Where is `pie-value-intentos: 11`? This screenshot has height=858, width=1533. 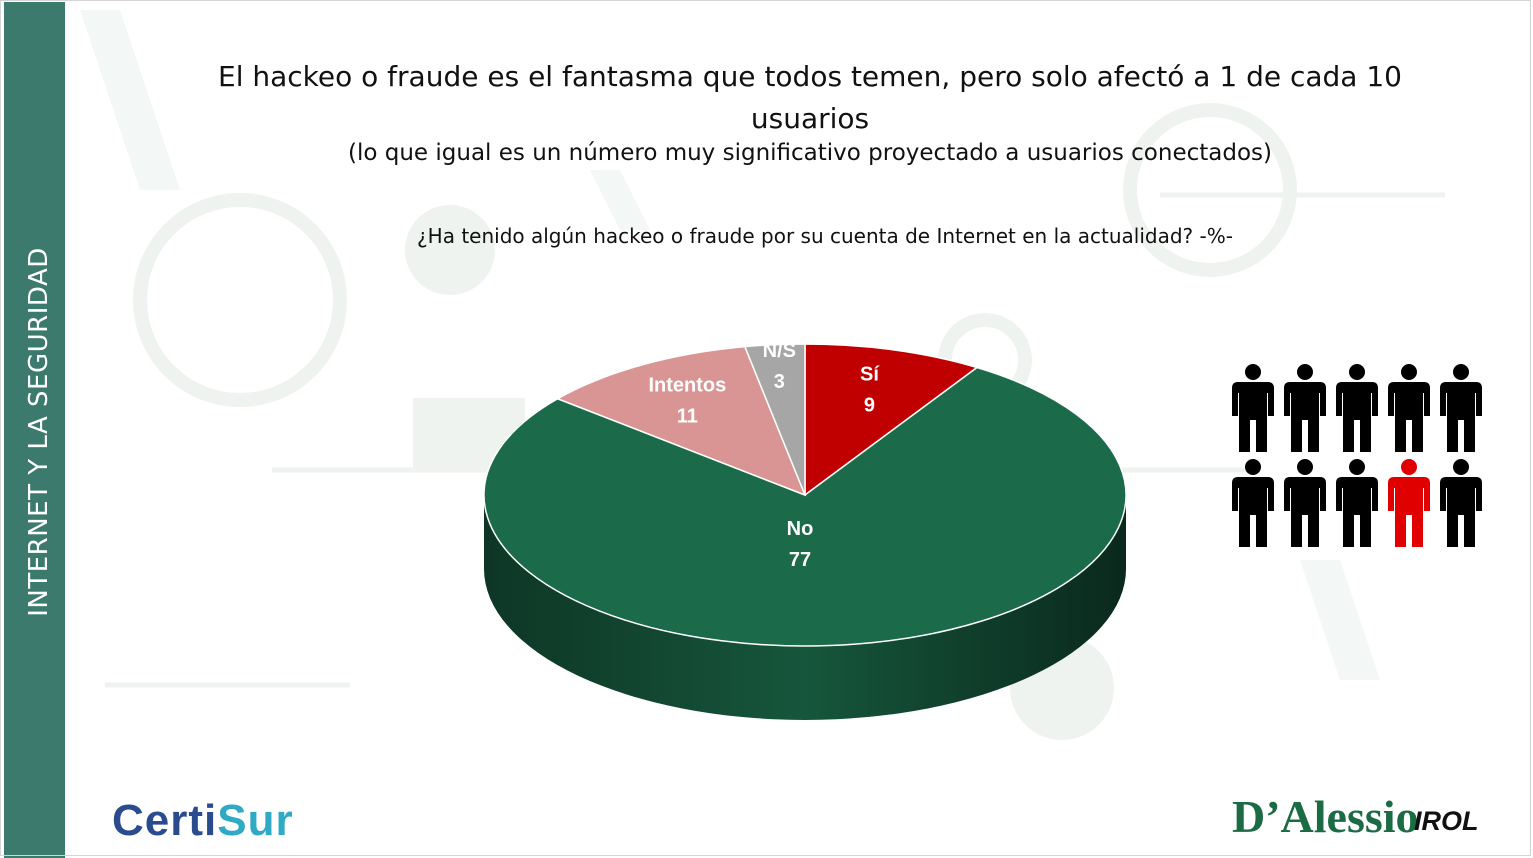 pie-value-intentos: 11 is located at coordinates (687, 416).